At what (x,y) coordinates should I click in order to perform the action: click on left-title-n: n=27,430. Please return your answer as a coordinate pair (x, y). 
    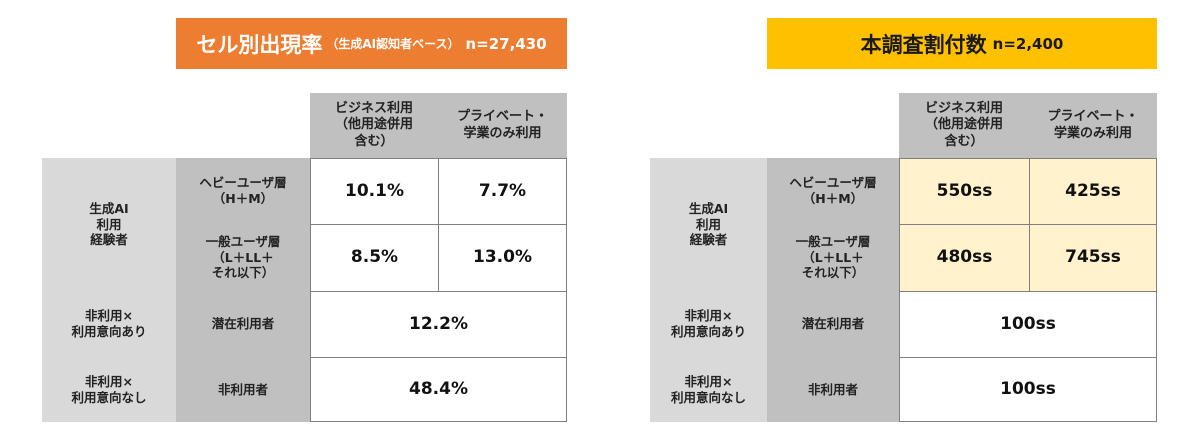
    Looking at the image, I should click on (506, 43).